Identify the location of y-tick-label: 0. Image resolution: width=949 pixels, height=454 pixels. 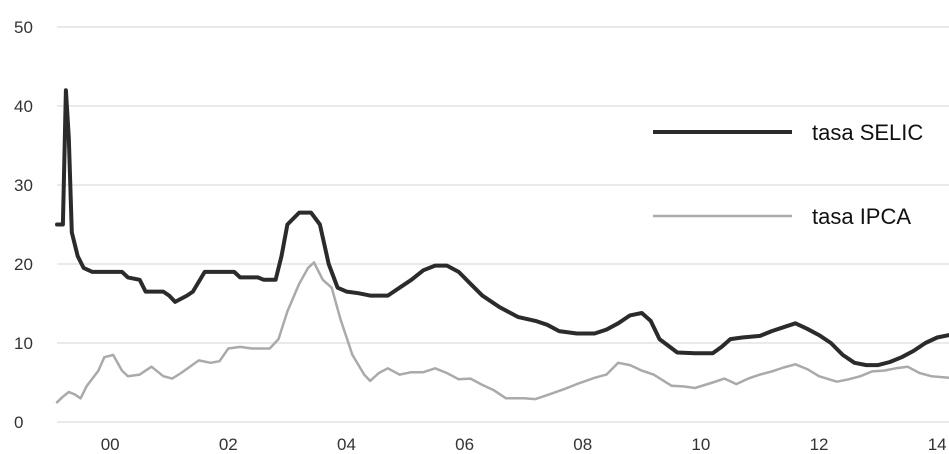
(18, 422).